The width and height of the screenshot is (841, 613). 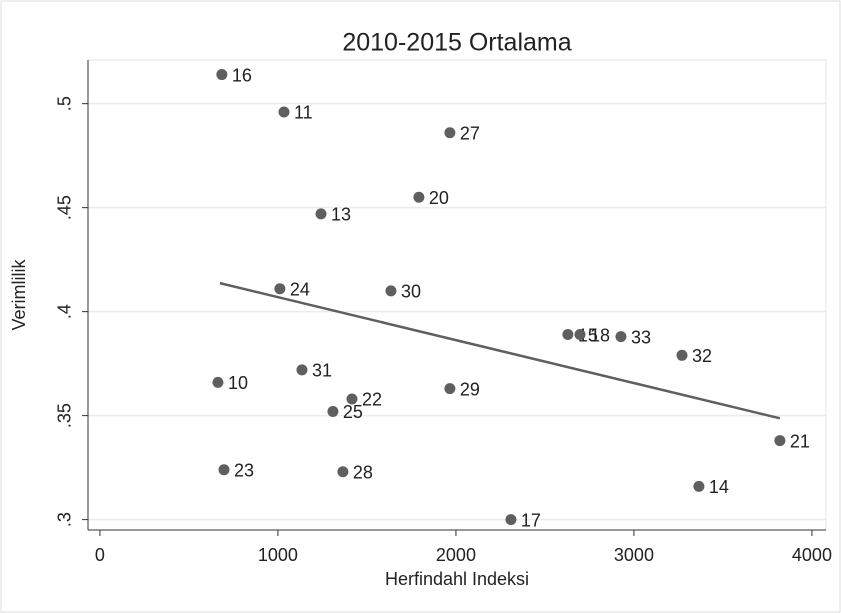 I want to click on point-label: 30, so click(x=411, y=292).